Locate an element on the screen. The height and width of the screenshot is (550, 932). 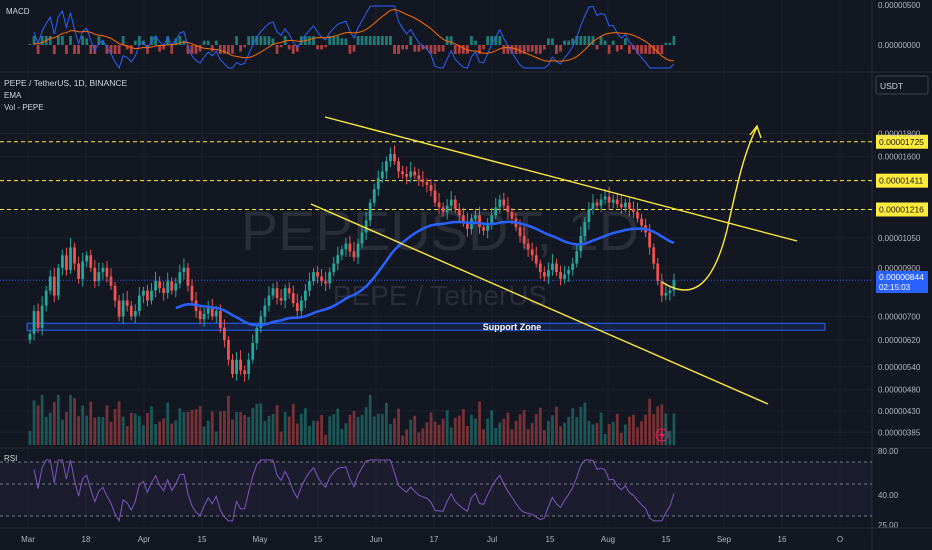
currency-button: USDT is located at coordinates (902, 85).